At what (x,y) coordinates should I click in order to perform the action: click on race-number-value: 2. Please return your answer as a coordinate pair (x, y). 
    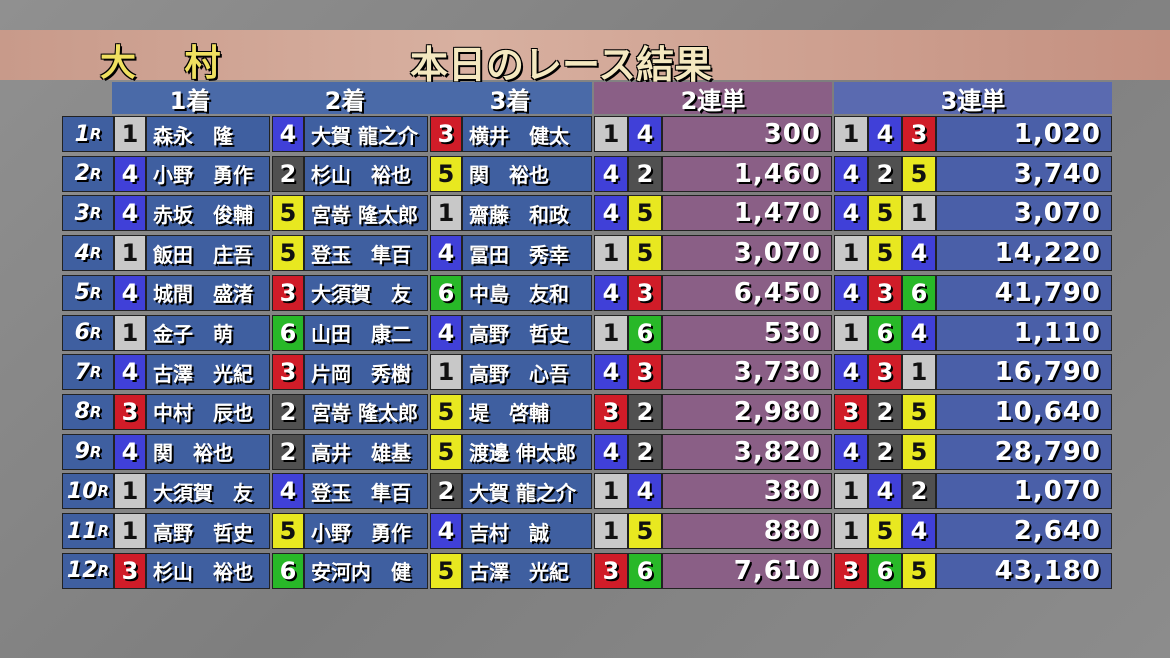
    Looking at the image, I should click on (82, 174).